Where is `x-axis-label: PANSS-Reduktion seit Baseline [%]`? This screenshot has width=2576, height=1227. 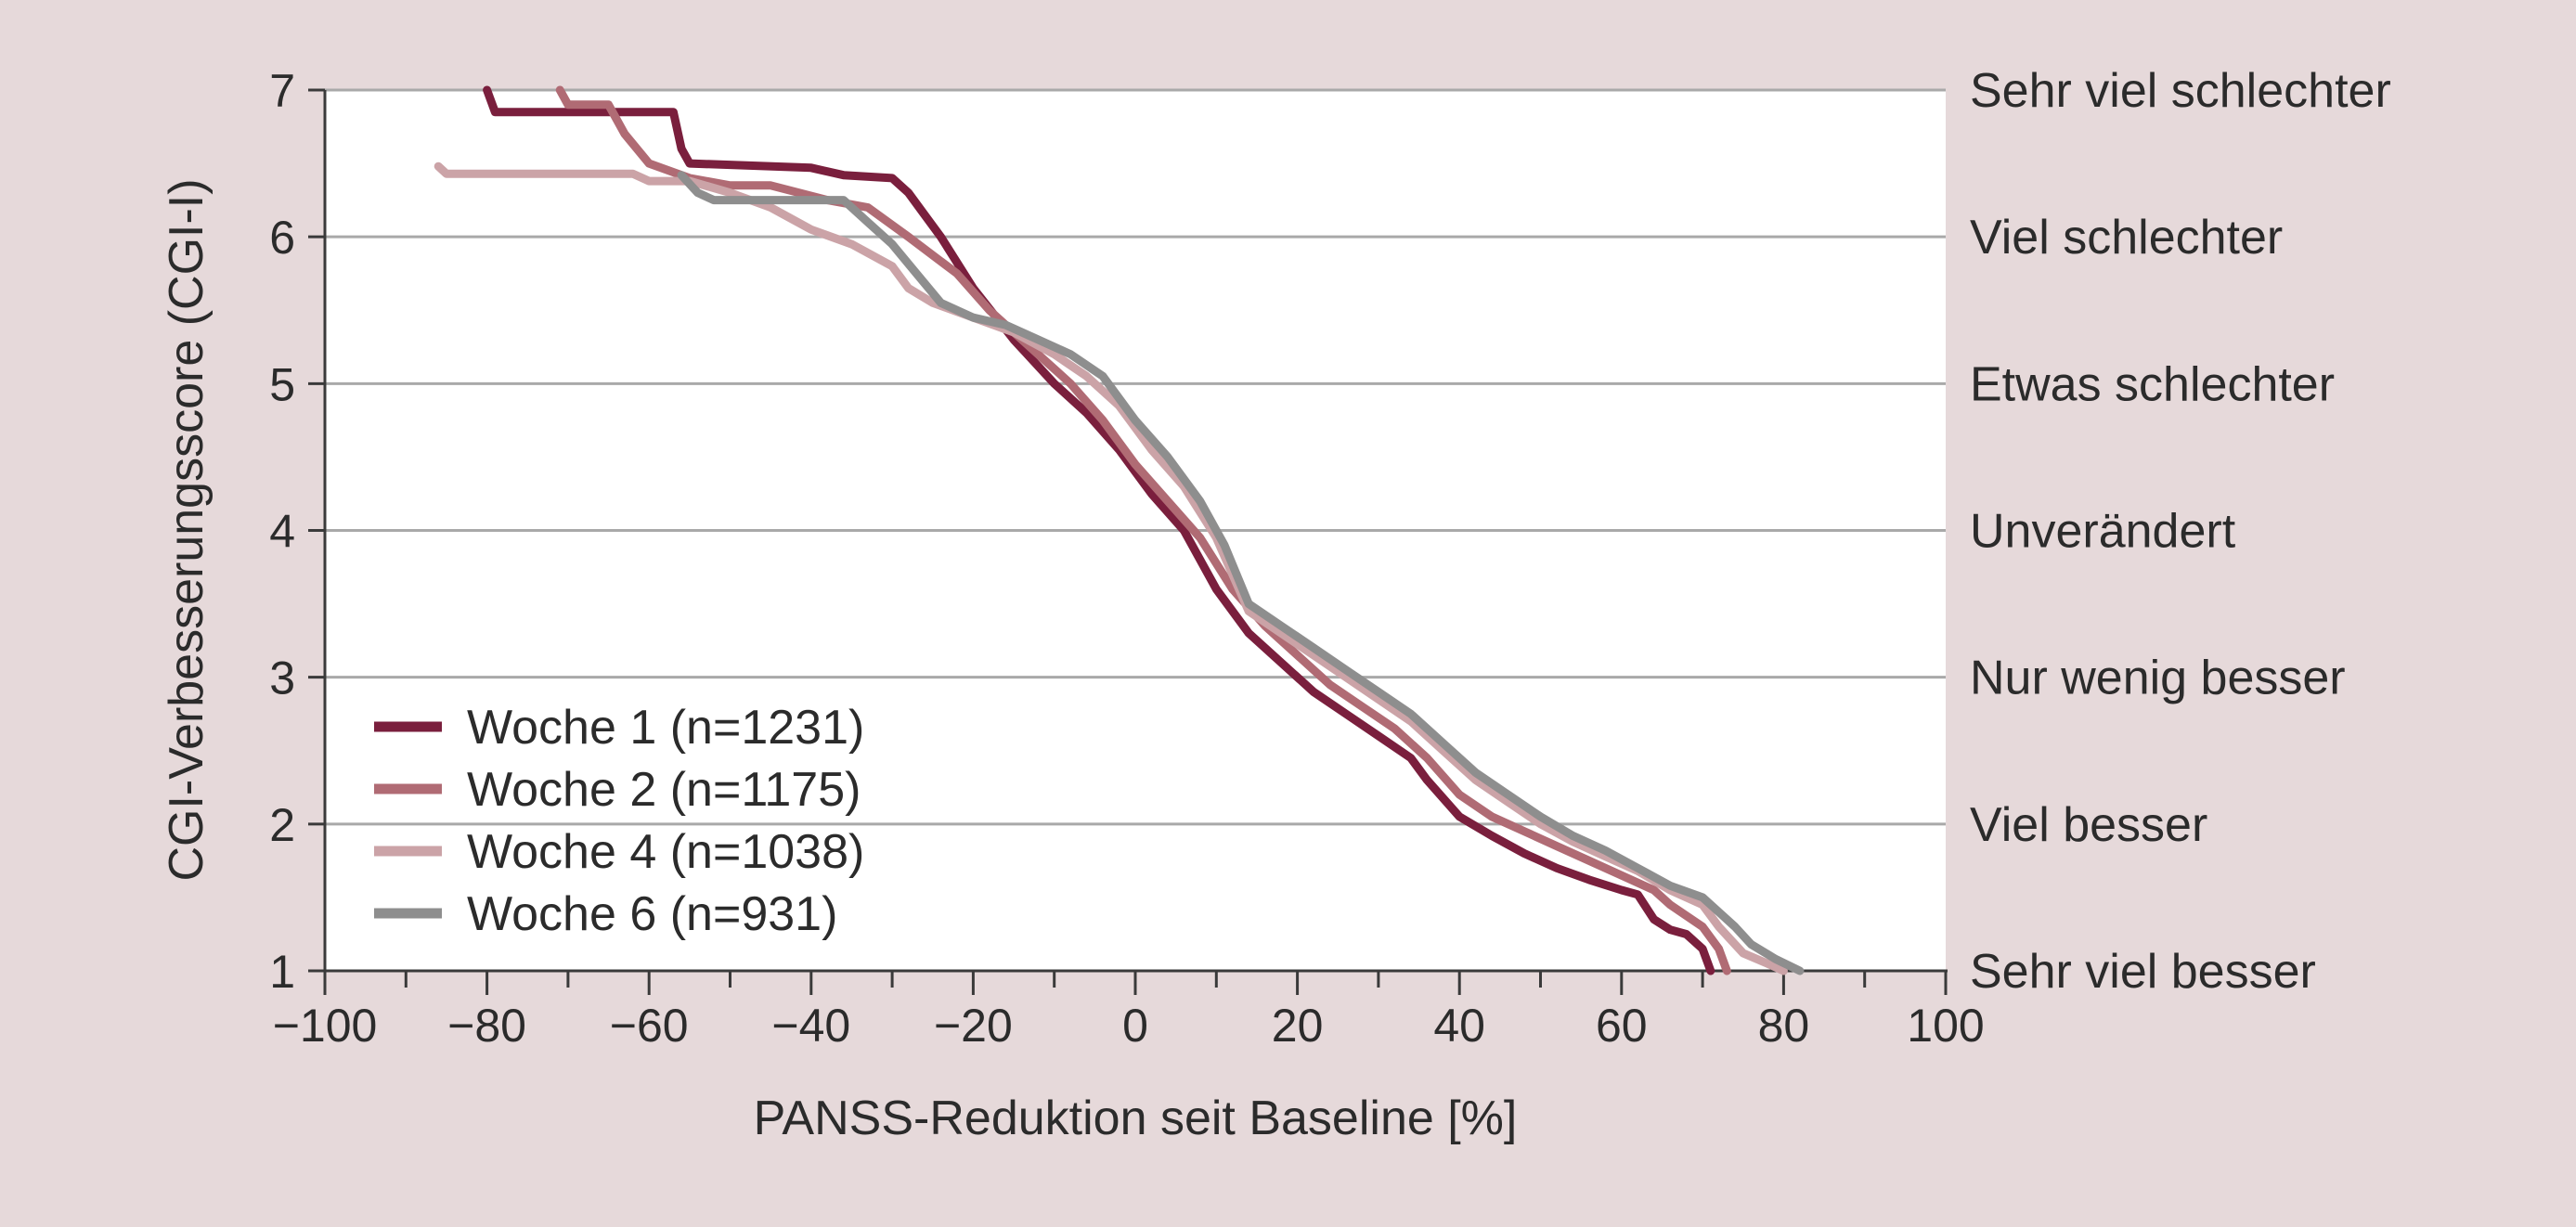 x-axis-label: PANSS-Reduktion seit Baseline [%] is located at coordinates (1136, 1118).